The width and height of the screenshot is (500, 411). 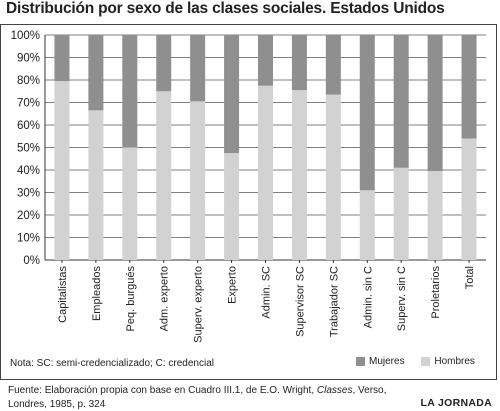 I want to click on legend-label-mujeres: Mujeres, so click(x=387, y=361).